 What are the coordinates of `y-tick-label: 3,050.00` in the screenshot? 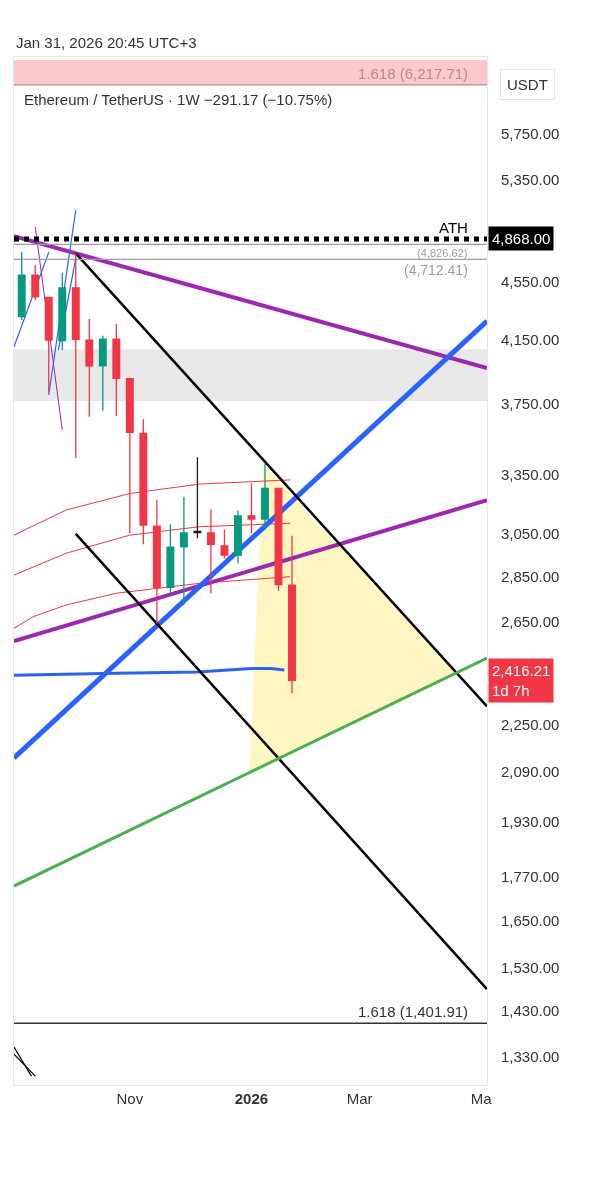 It's located at (530, 533).